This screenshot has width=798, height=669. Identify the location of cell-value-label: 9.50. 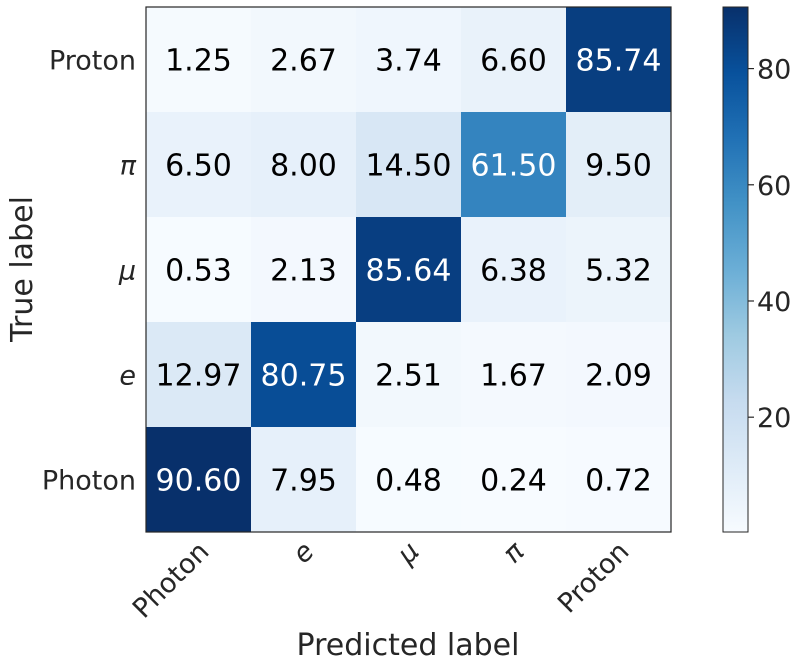
(618, 166).